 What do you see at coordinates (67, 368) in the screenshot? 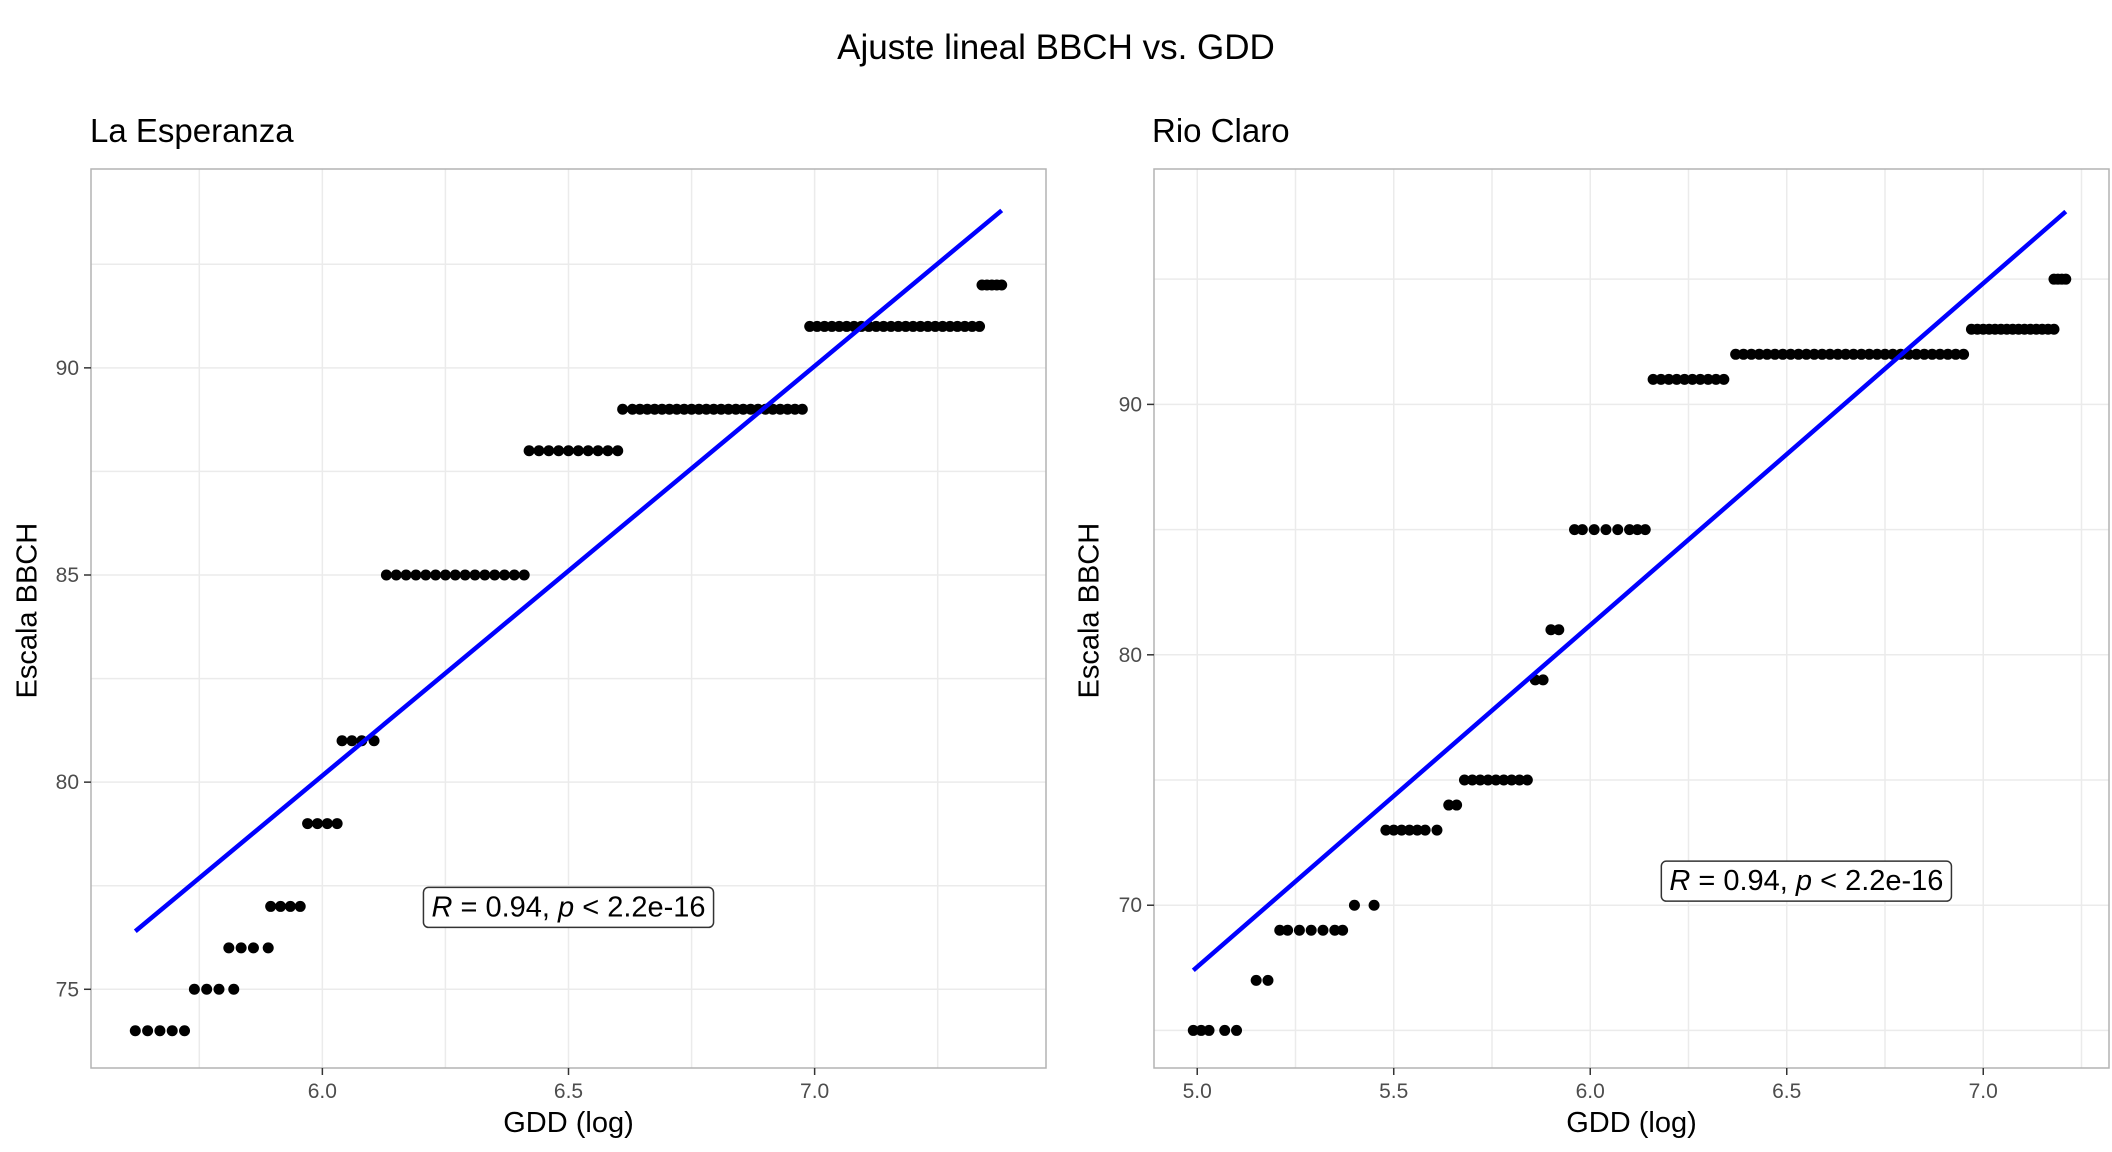
I see `y-tick-label: 90` at bounding box center [67, 368].